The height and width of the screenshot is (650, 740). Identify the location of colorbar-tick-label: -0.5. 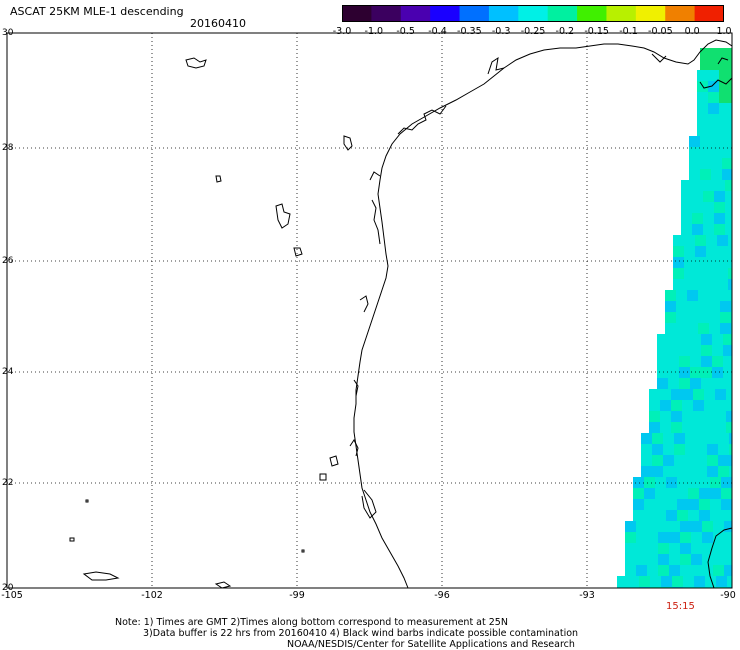
(405, 31).